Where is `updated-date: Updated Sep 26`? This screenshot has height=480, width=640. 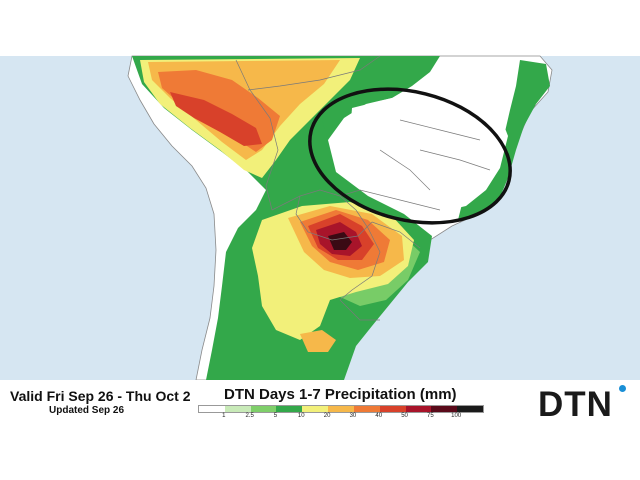 updated-date: Updated Sep 26 is located at coordinates (87, 410).